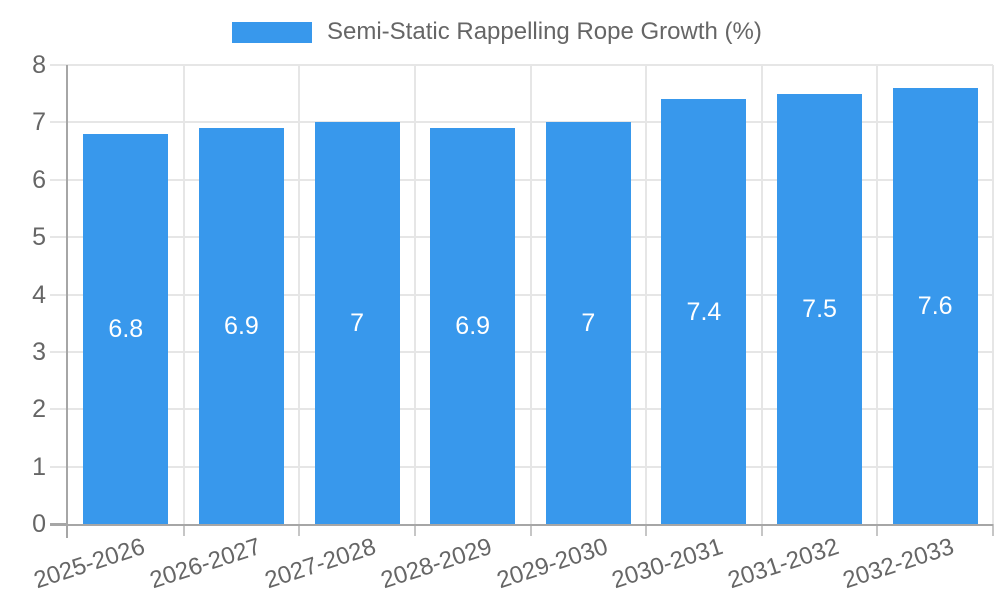 The height and width of the screenshot is (600, 1000). What do you see at coordinates (39, 409) in the screenshot?
I see `y-axis-tick-label: 2` at bounding box center [39, 409].